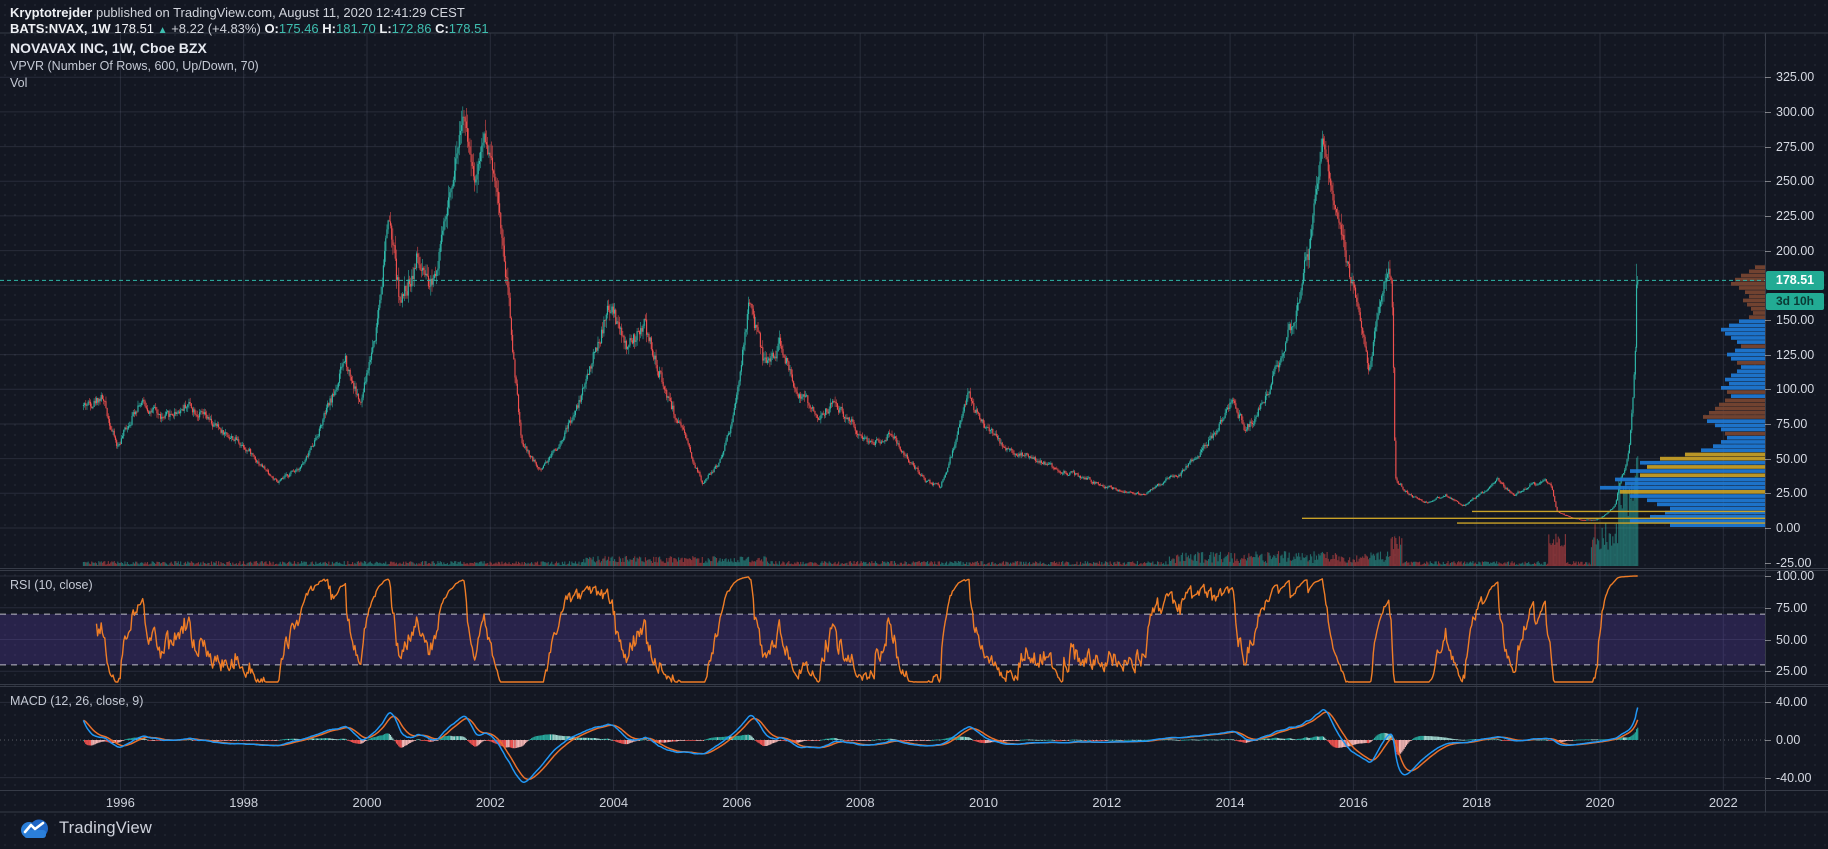 The image size is (1828, 849). What do you see at coordinates (411, 28) in the screenshot?
I see `low-value: 172.86` at bounding box center [411, 28].